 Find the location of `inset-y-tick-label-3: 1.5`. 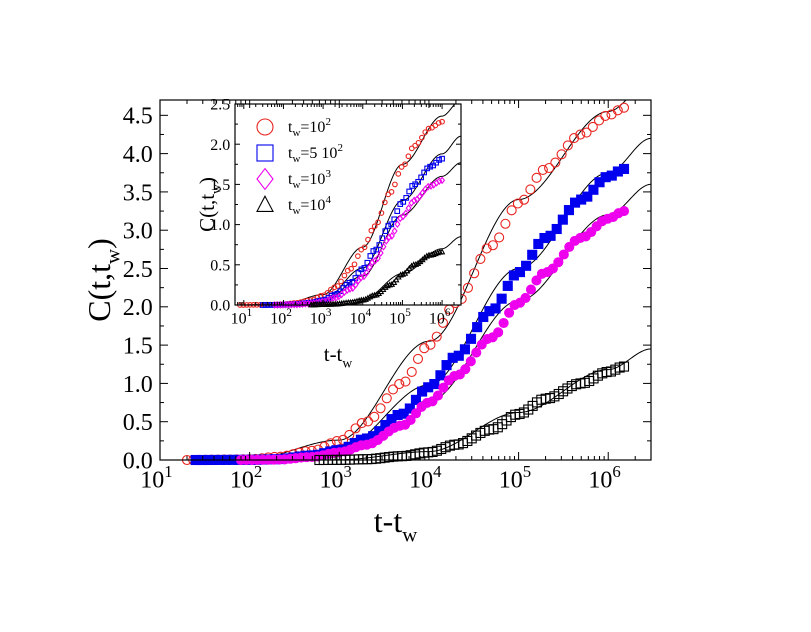

inset-y-tick-label-3: 1.5 is located at coordinates (220, 185).